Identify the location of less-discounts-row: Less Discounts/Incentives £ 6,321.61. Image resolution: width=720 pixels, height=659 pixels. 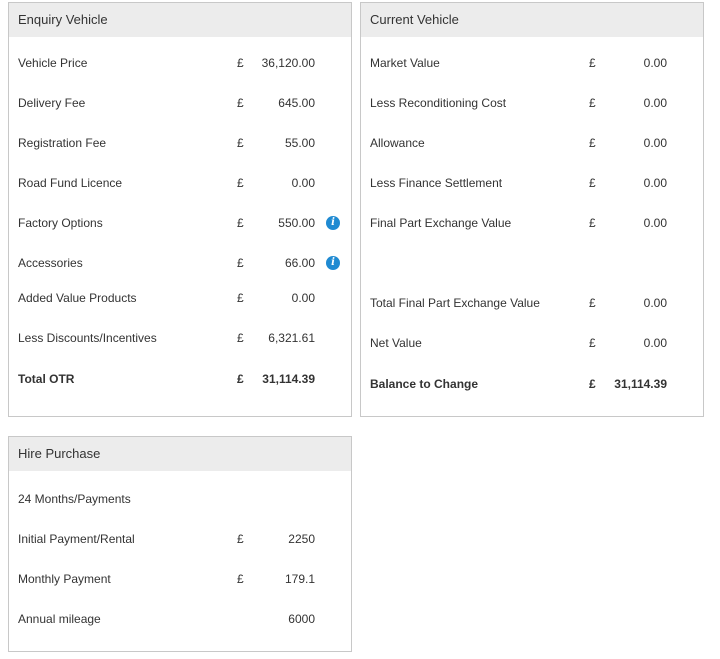
(180, 338).